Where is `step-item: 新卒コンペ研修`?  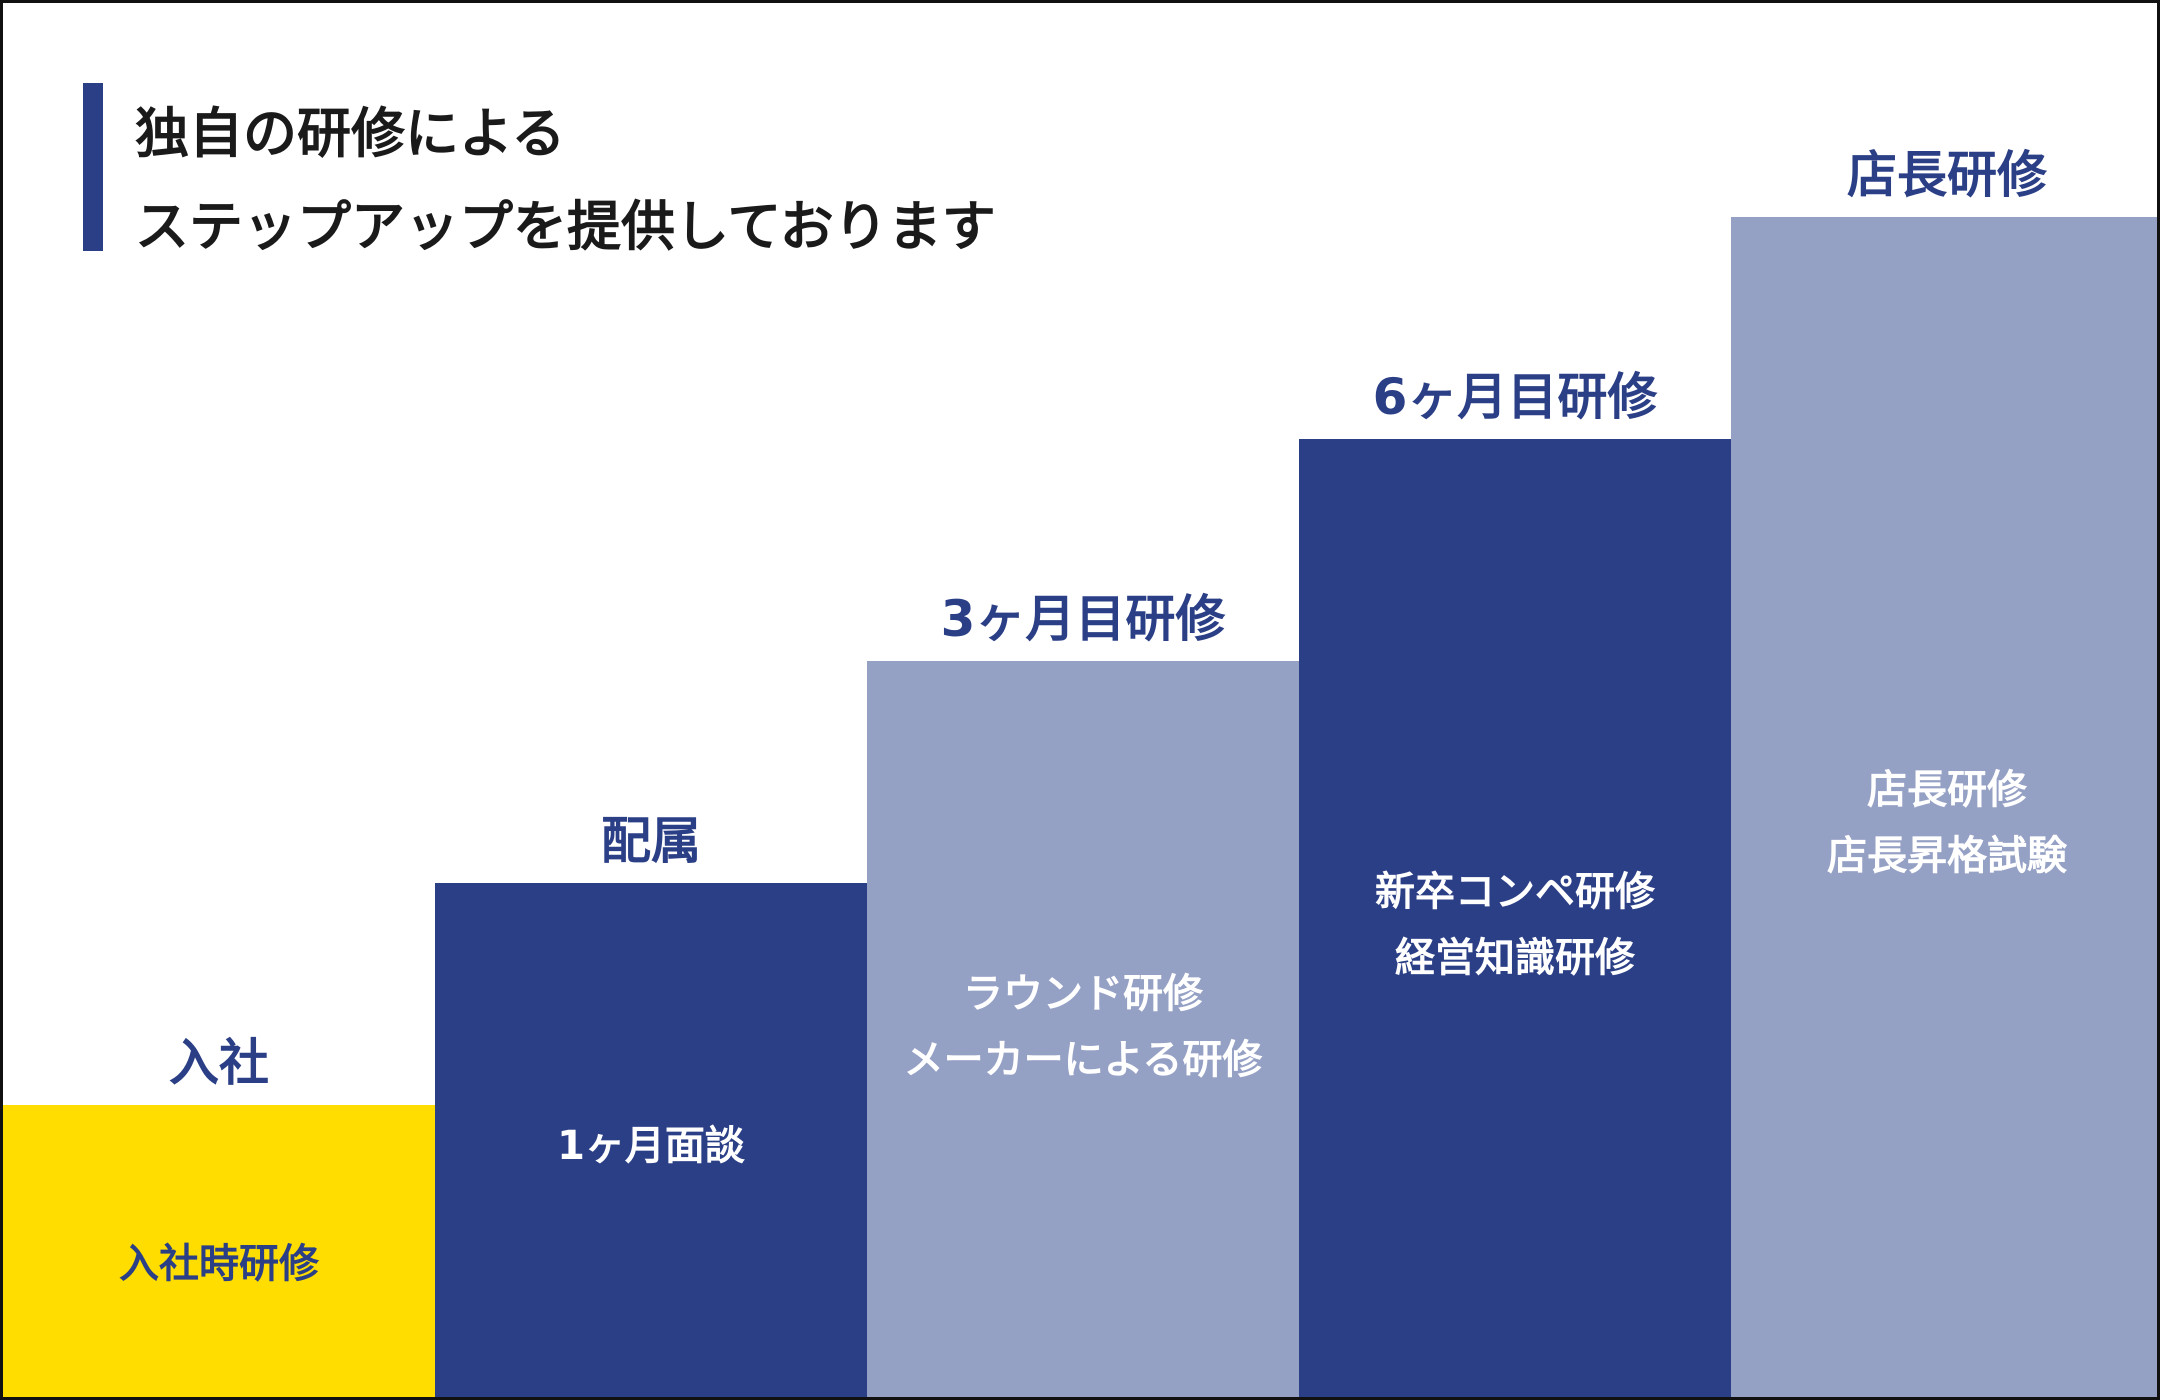 step-item: 新卒コンペ研修 is located at coordinates (1515, 892).